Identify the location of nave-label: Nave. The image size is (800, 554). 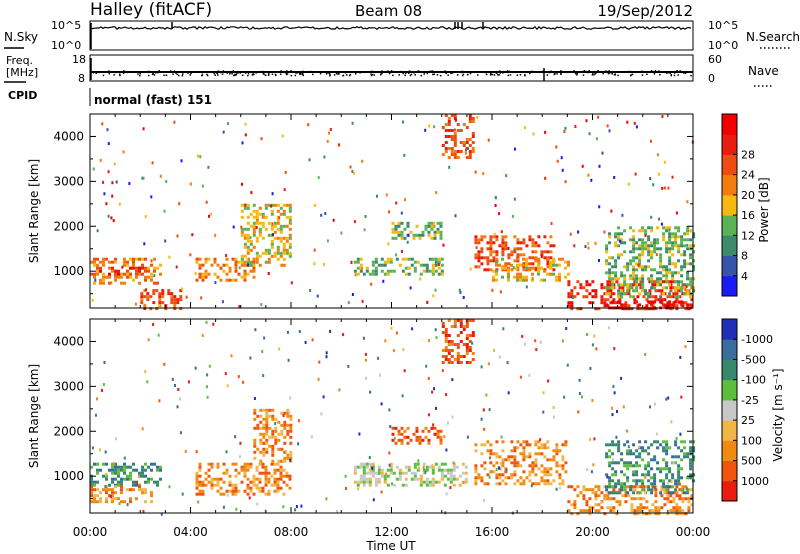
(763, 71).